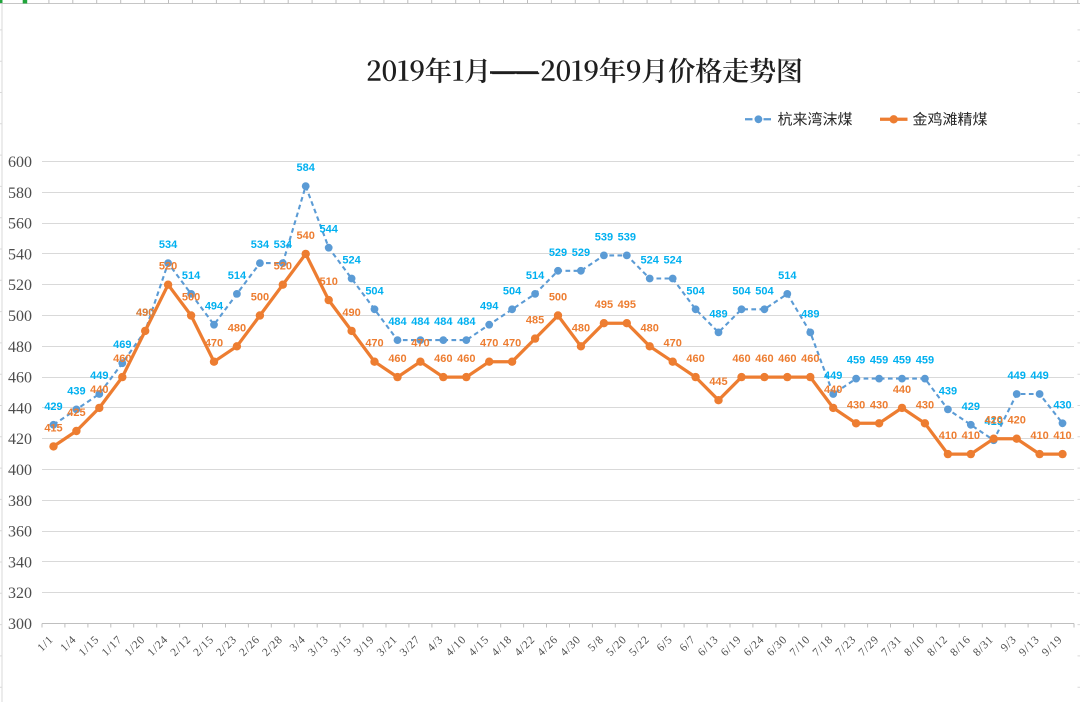  I want to click on svg-text: 600, so click(20, 162).